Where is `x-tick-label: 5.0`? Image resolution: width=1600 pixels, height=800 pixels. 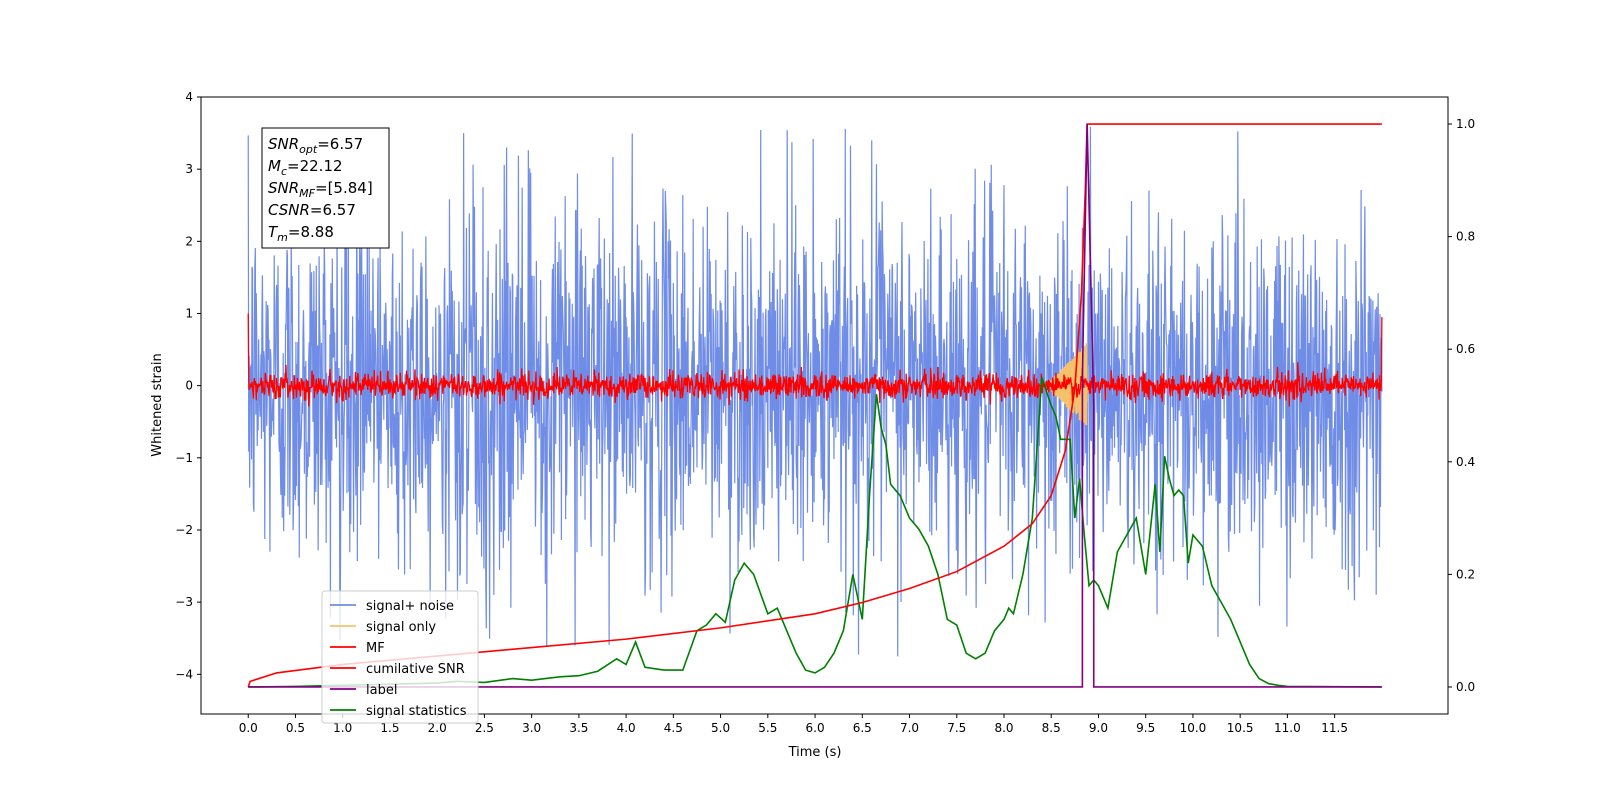
x-tick-label: 5.0 is located at coordinates (720, 728).